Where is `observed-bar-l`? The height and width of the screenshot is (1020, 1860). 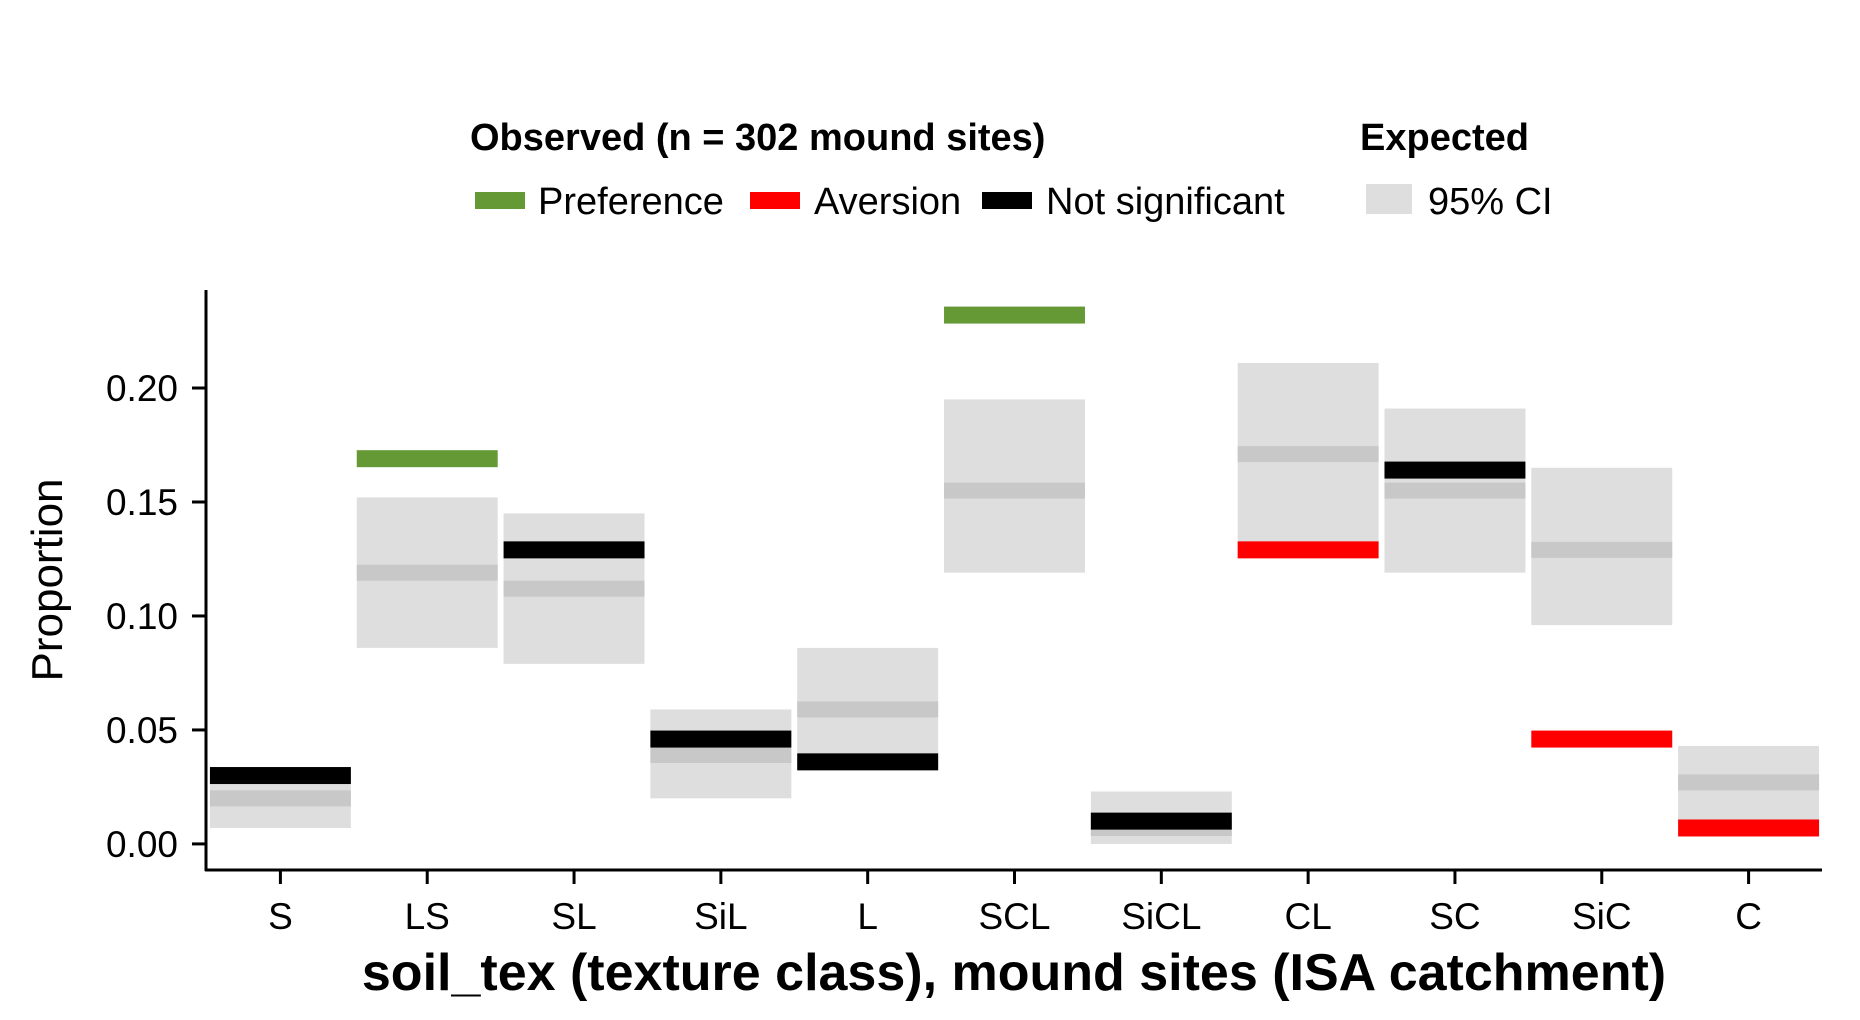
observed-bar-l is located at coordinates (868, 762).